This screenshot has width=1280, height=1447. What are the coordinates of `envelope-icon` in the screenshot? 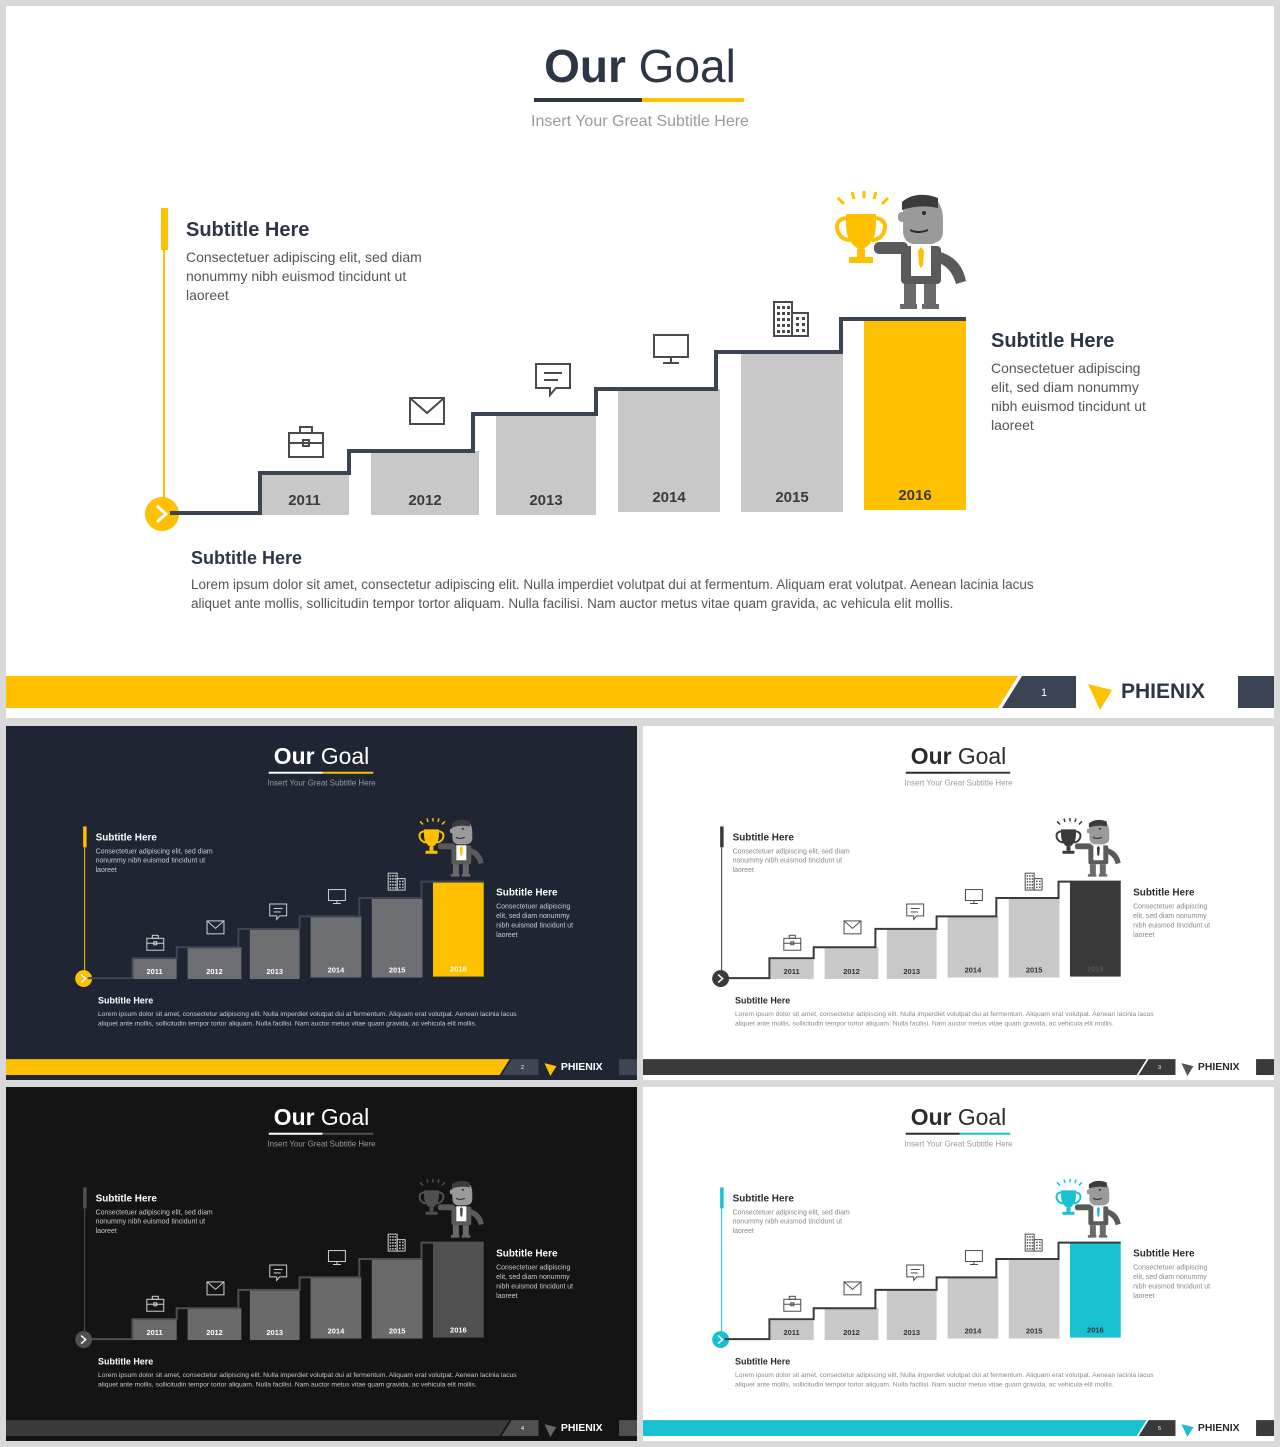 It's located at (852, 927).